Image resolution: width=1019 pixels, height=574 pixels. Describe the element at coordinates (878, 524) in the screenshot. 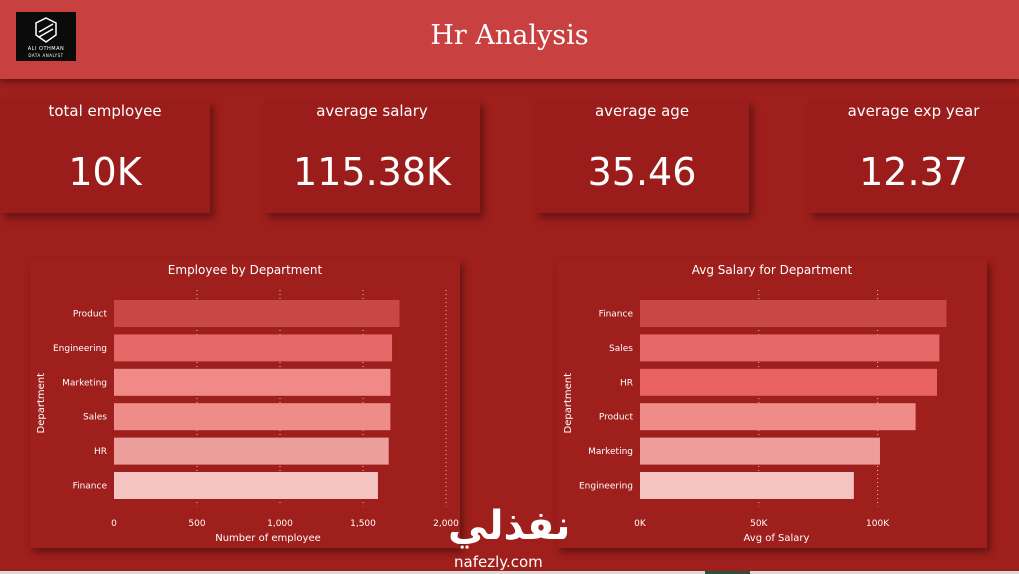

I see `x-tick-label: 100K` at that location.